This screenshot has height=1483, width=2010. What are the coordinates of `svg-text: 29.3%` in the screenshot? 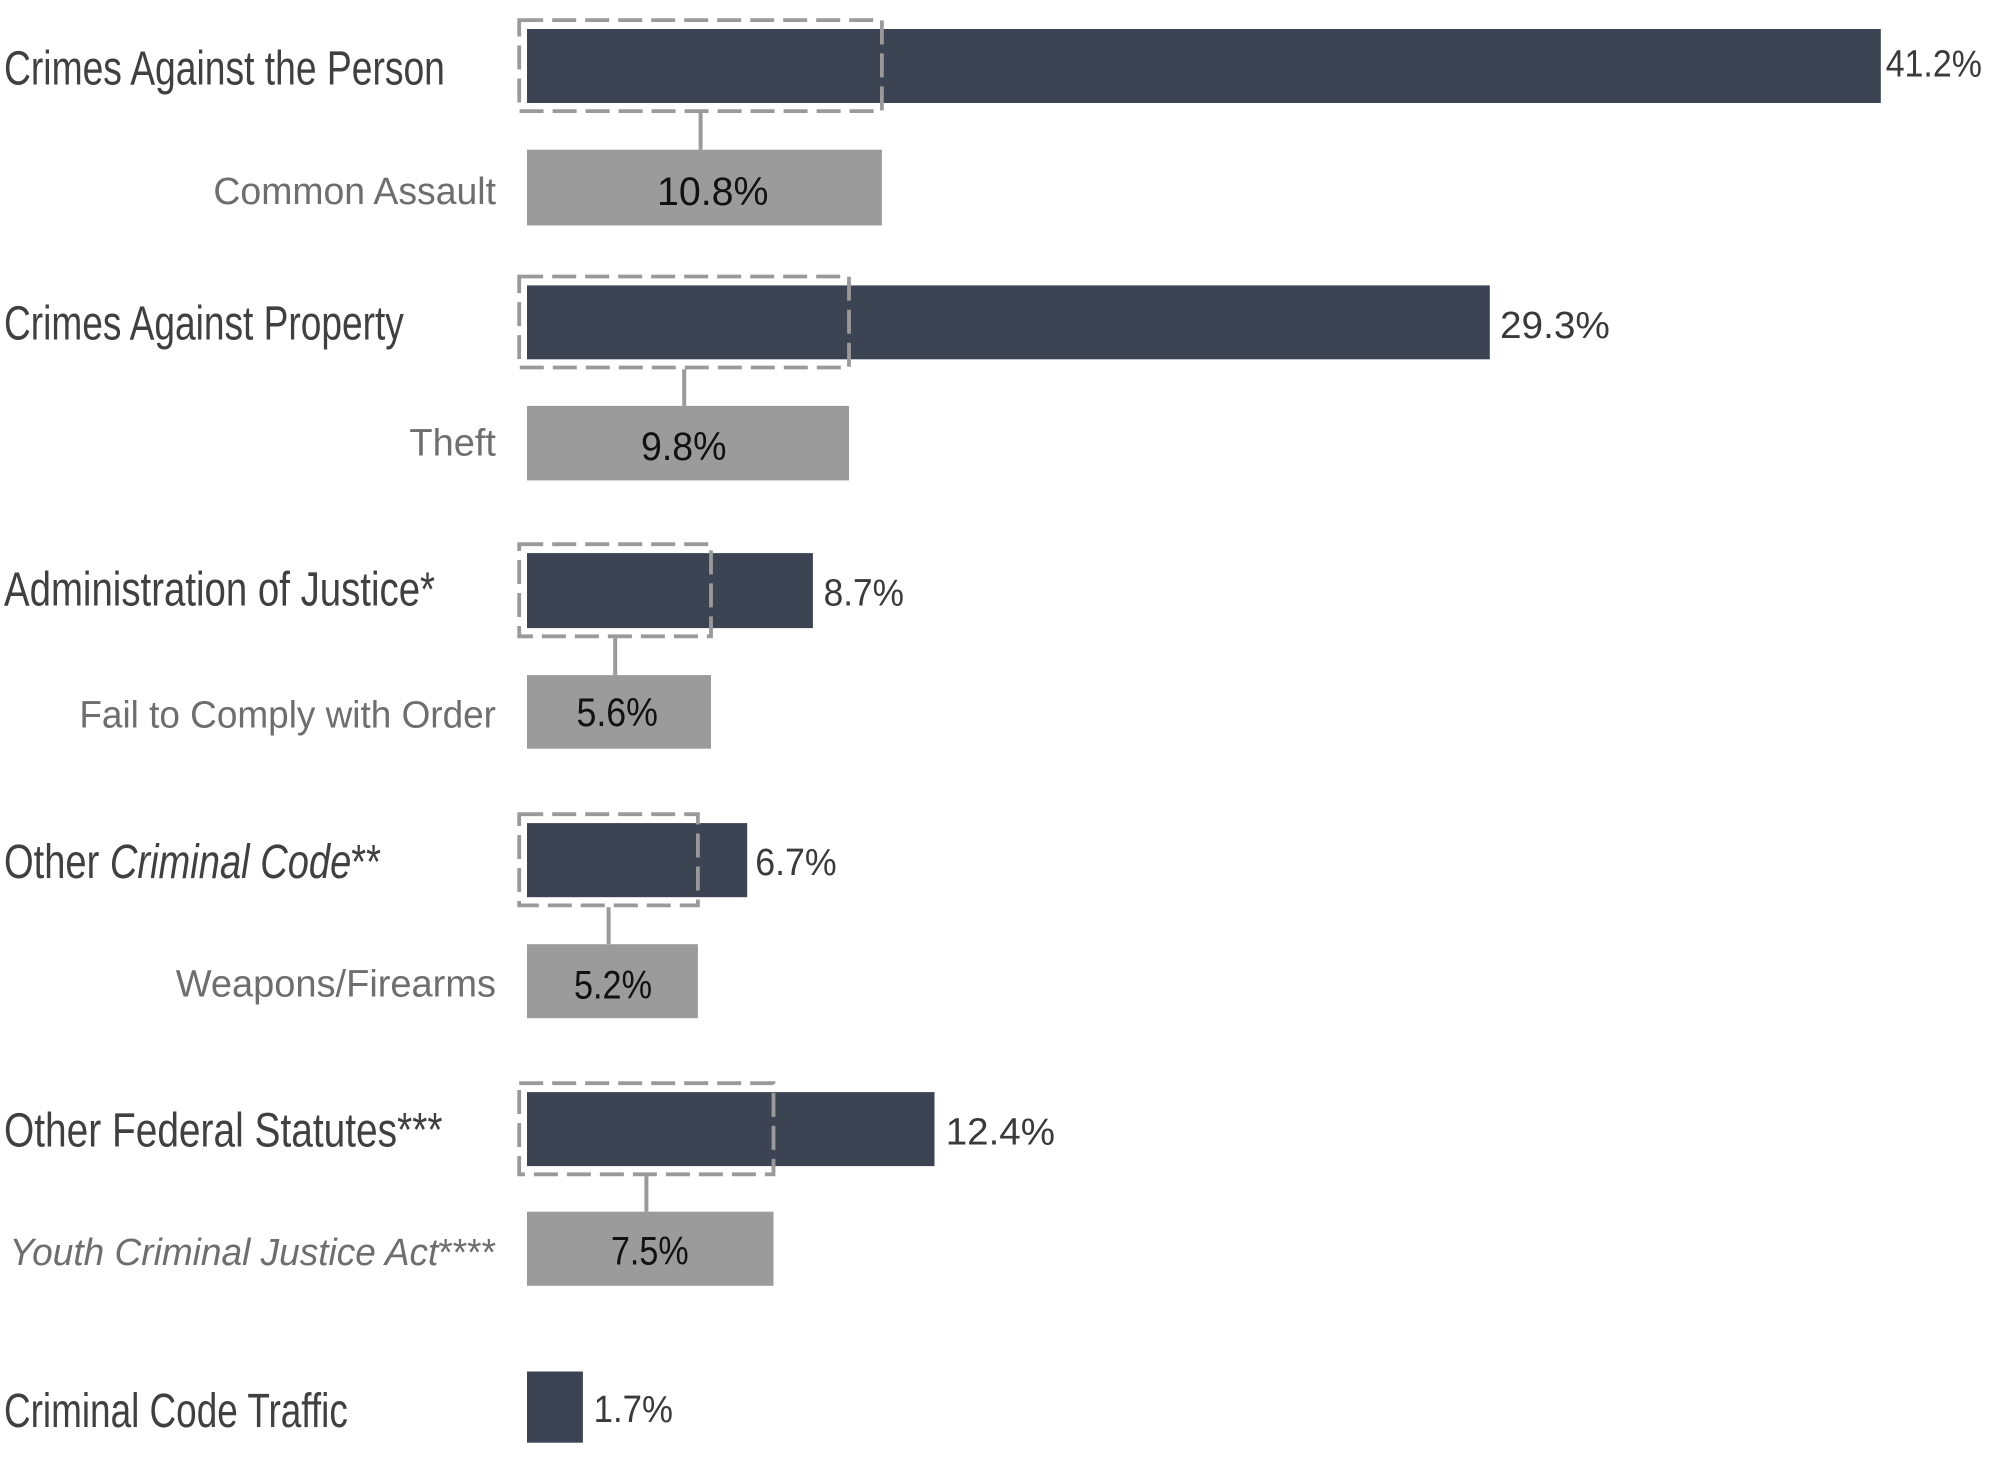 It's located at (1555, 325).